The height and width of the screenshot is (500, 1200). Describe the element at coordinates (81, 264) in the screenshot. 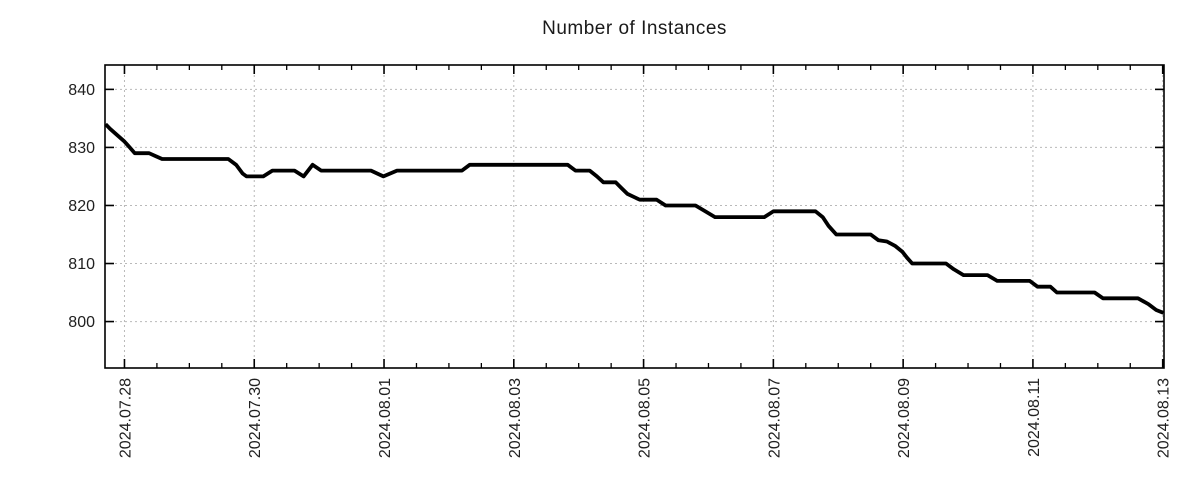

I see `y-tick-label: 810` at that location.